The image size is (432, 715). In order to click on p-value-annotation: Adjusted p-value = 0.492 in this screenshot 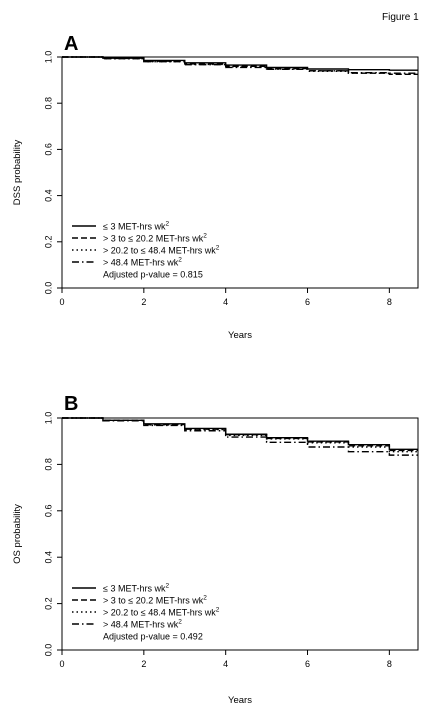, I will do `click(153, 637)`.